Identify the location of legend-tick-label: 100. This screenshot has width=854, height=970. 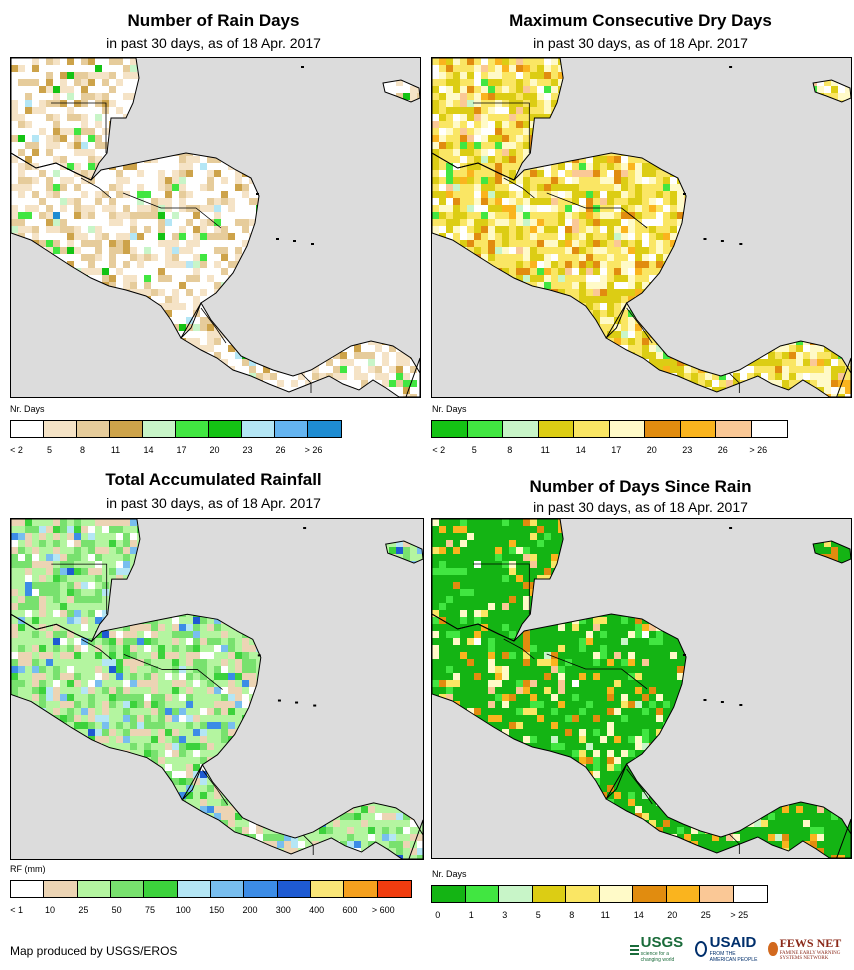
(183, 910).